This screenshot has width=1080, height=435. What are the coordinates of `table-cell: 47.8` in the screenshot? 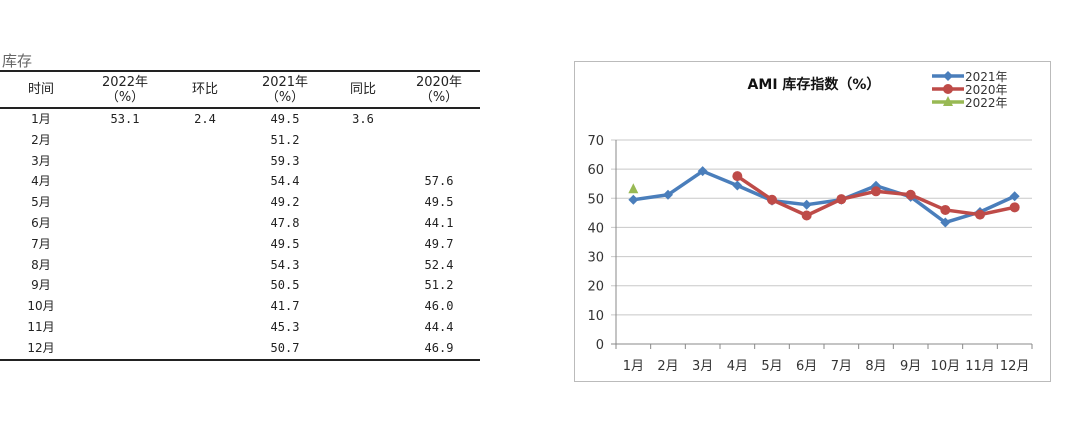 It's located at (285, 222).